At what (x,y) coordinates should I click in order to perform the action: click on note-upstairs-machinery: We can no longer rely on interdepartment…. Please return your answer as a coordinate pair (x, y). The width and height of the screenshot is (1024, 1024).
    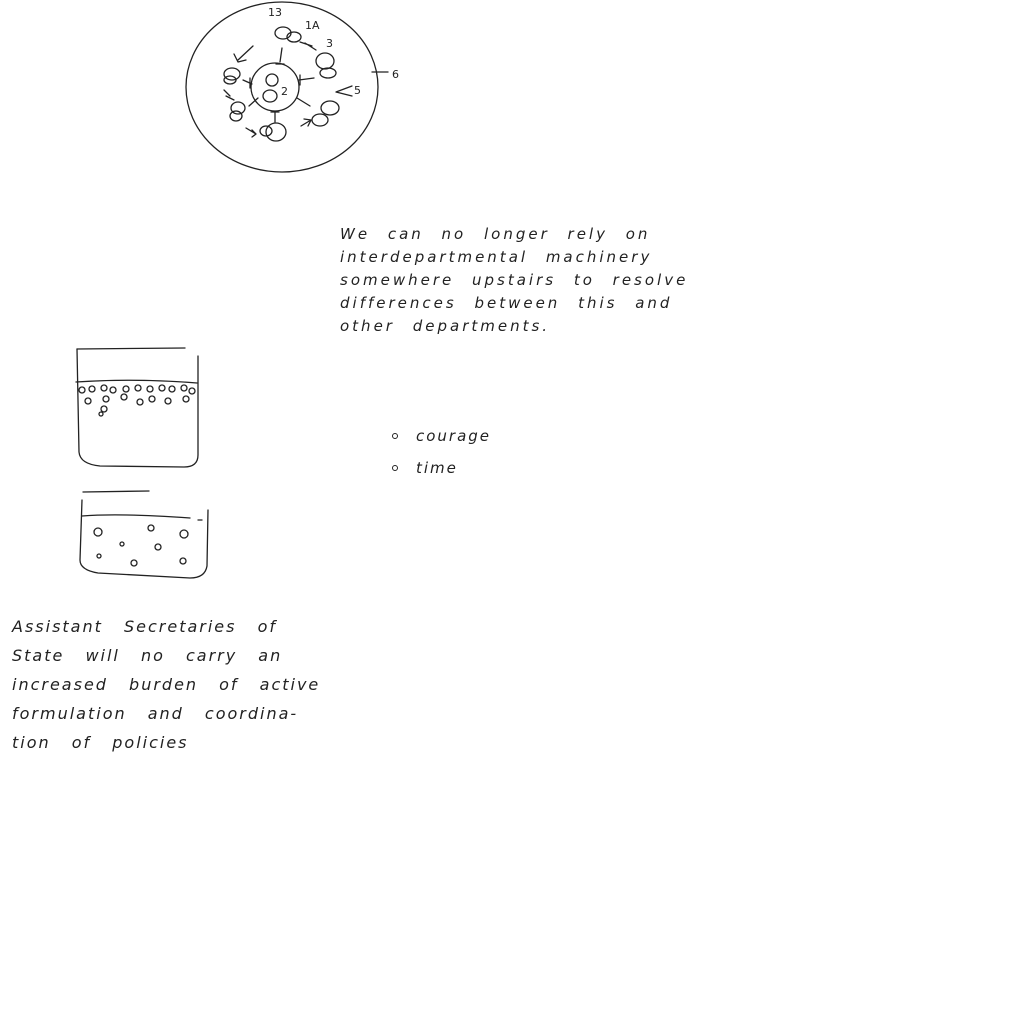
    Looking at the image, I should click on (514, 280).